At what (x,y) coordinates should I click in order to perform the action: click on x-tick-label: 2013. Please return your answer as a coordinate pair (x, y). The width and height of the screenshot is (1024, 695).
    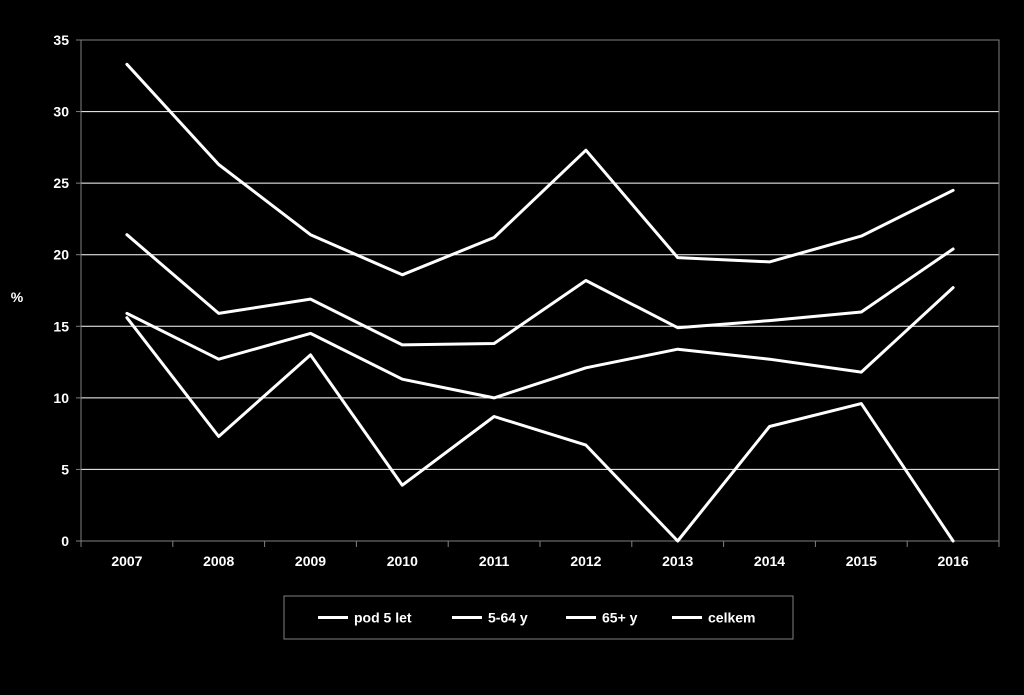
    Looking at the image, I should click on (677, 561).